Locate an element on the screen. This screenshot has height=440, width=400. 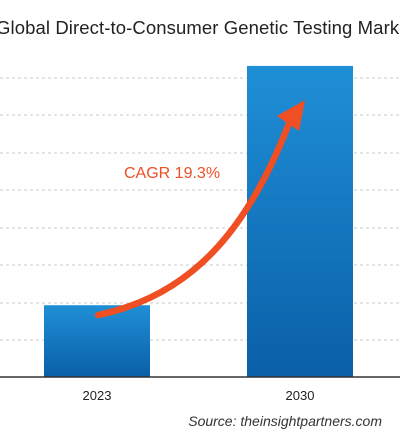
cagr-annotation: CAGR 19.3% is located at coordinates (172, 173).